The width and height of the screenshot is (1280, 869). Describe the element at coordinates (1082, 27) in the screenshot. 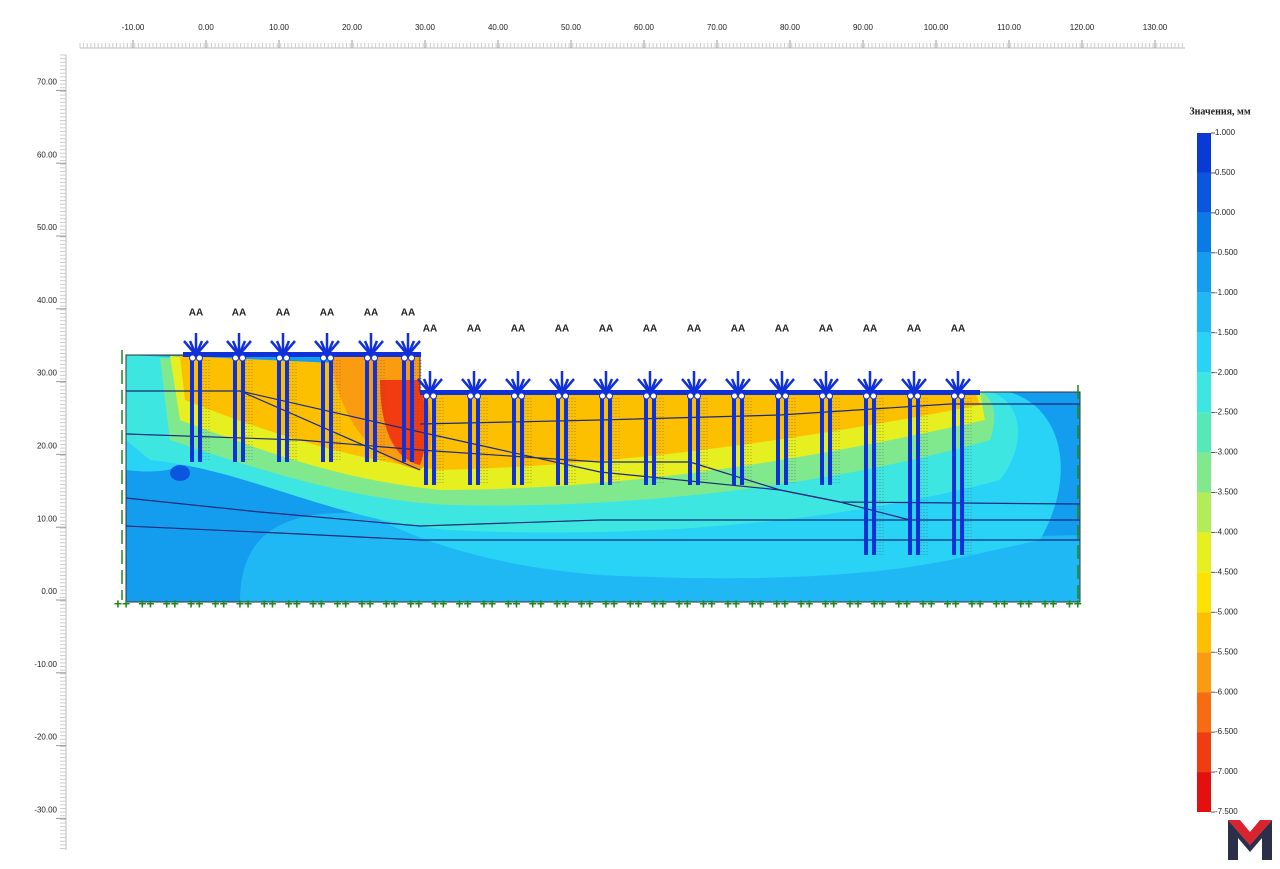

I see `x-tick-label: 120.00` at that location.